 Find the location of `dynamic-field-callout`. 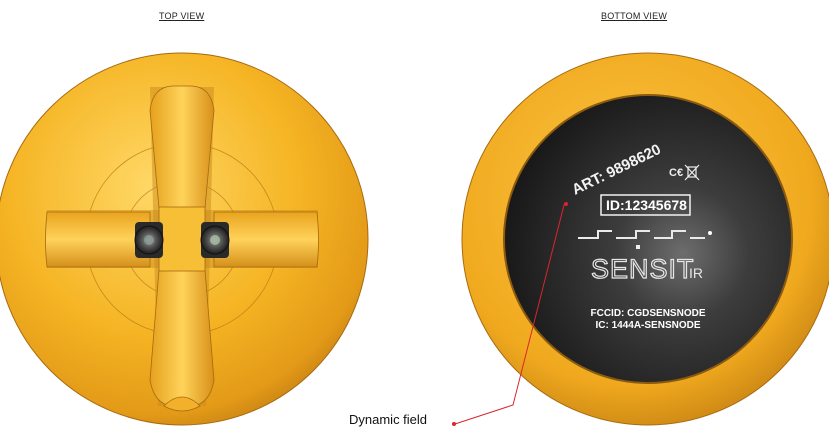

dynamic-field-callout is located at coordinates (510, 314).